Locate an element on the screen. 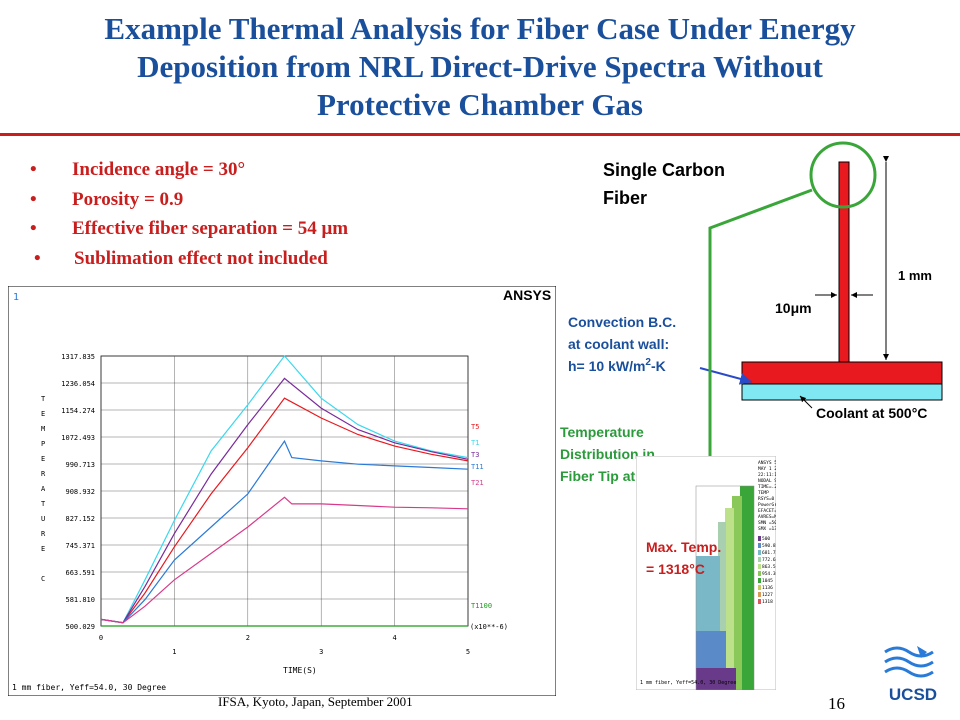 This screenshot has width=960, height=720. schematic-title-1: Single Carbon is located at coordinates (664, 170).